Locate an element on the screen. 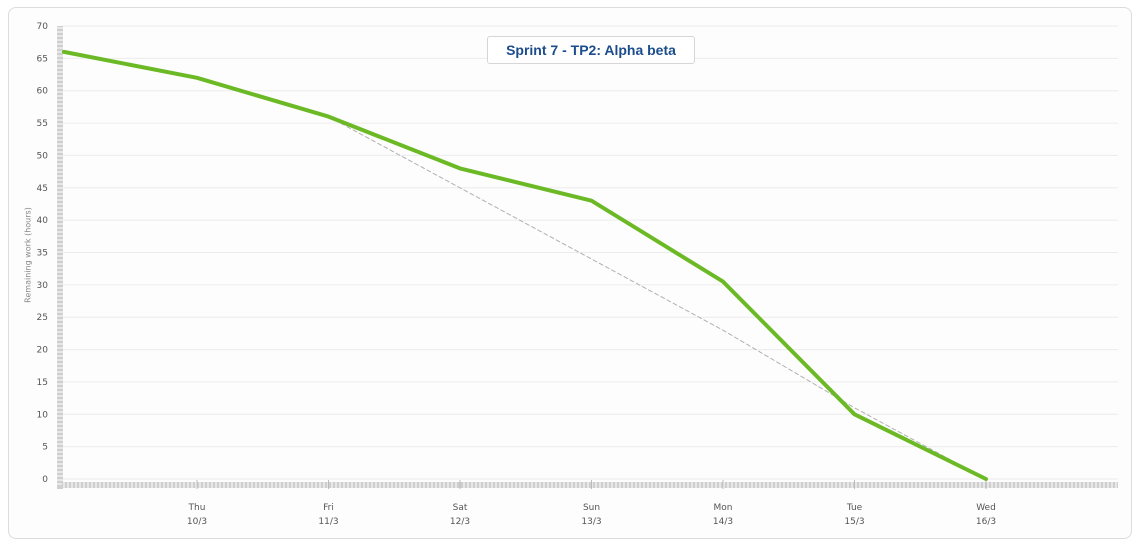 This screenshot has width=1143, height=545. x-tick-date-label: 13/3 is located at coordinates (591, 522).